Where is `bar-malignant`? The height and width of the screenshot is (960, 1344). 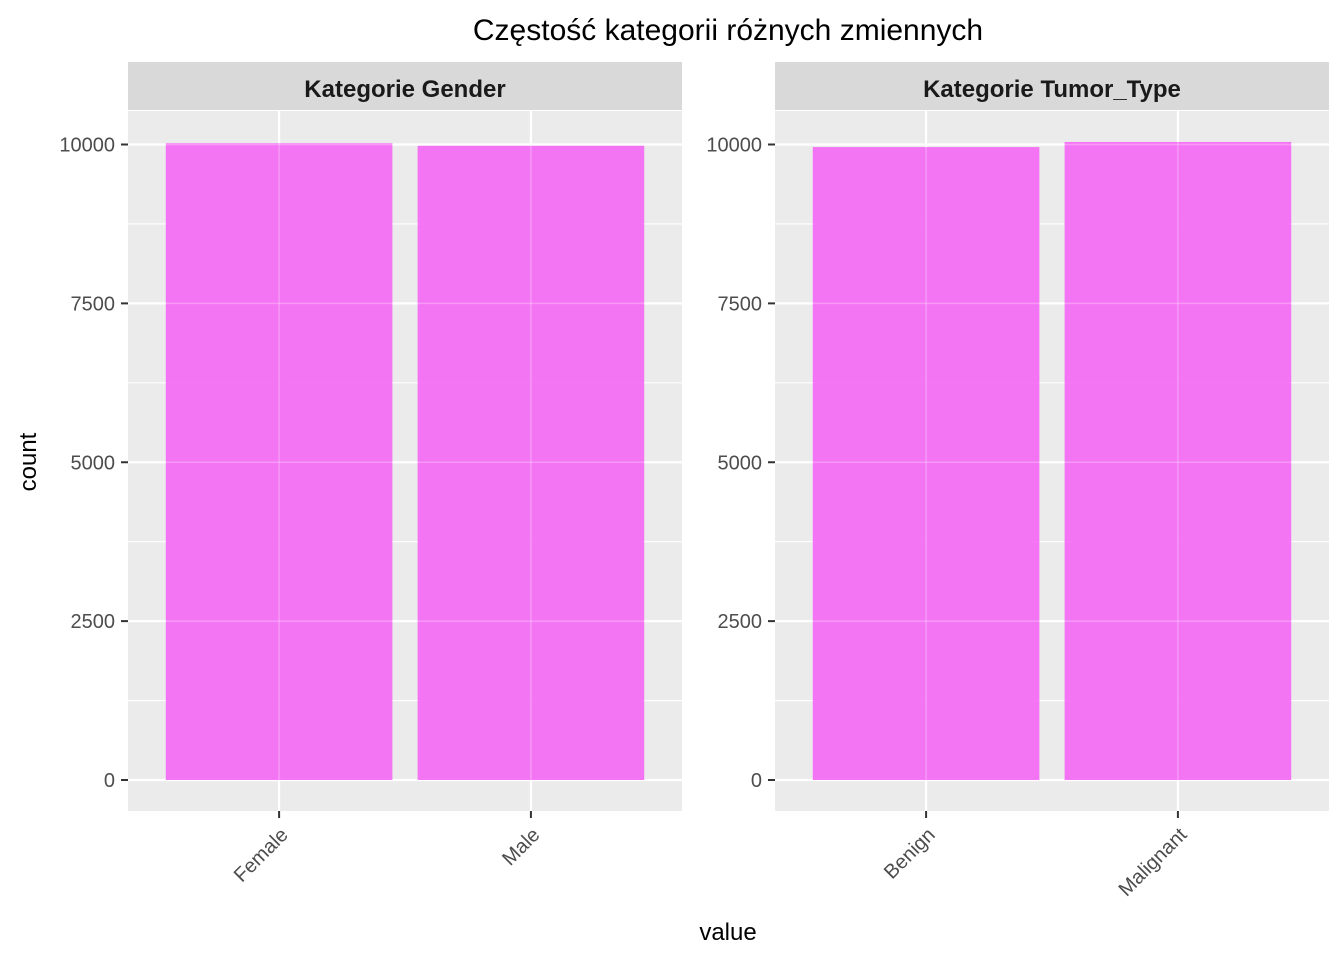 bar-malignant is located at coordinates (1178, 460).